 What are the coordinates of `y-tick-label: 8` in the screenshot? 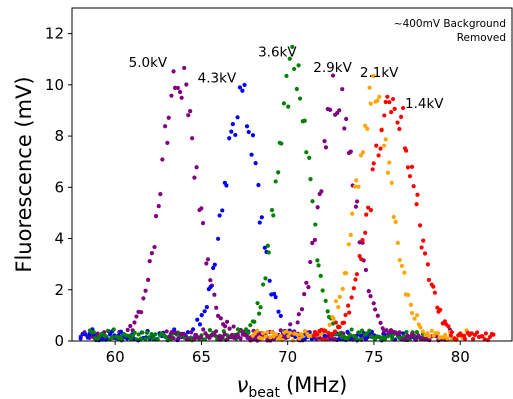 It's located at (59, 136).